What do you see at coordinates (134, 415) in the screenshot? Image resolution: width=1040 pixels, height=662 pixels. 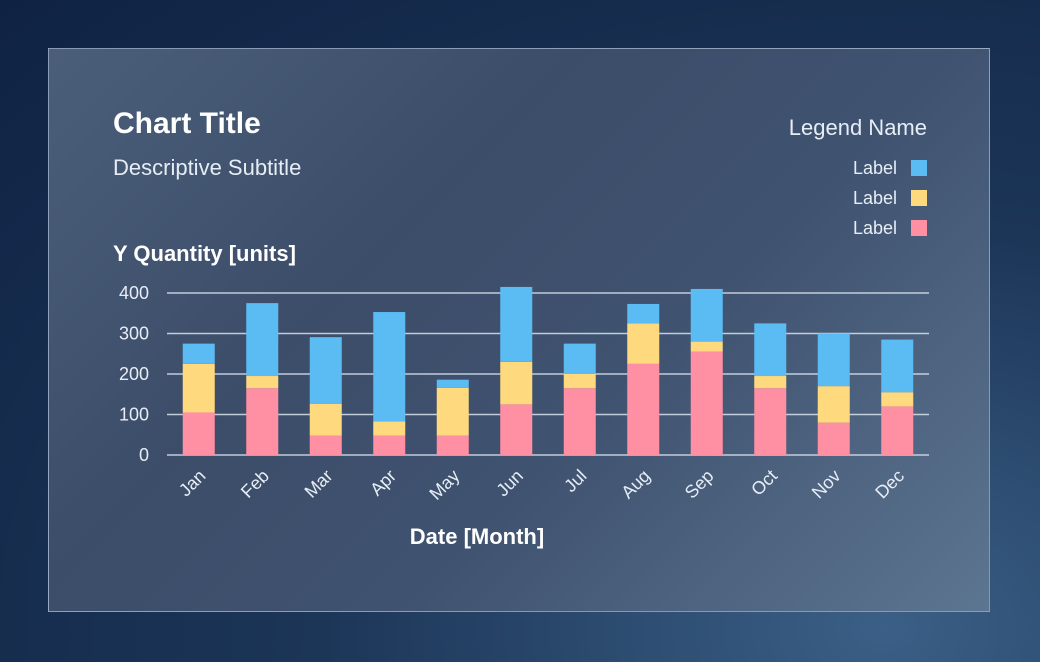 I see `y-tick-label: 100` at bounding box center [134, 415].